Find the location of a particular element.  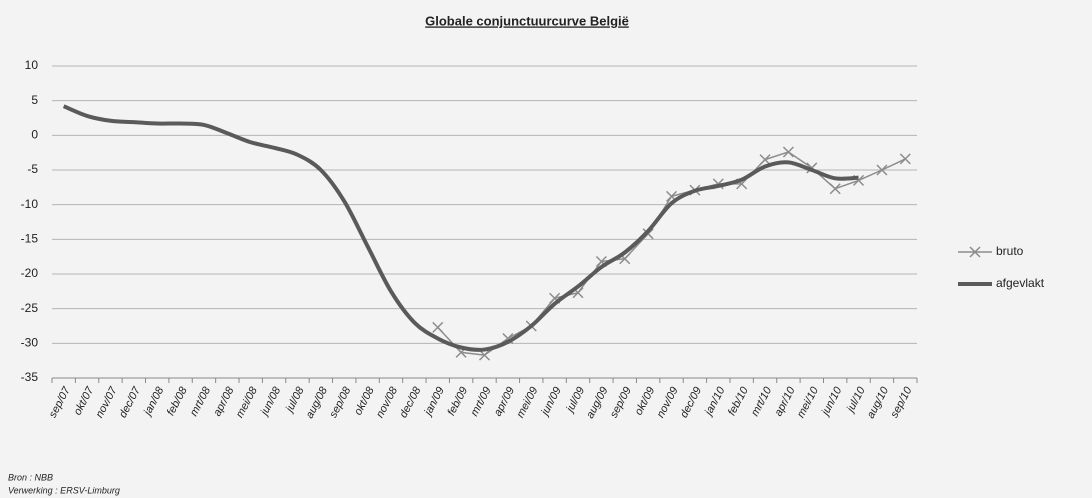

x-tick-label: okt/08 is located at coordinates (364, 400).